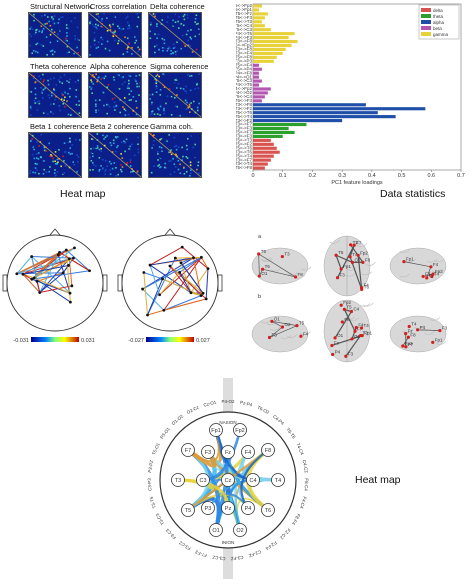 This screenshot has width=474, height=584. What do you see at coordinates (118, 6) in the screenshot?
I see `heatmap-title: Cross correlation` at bounding box center [118, 6].